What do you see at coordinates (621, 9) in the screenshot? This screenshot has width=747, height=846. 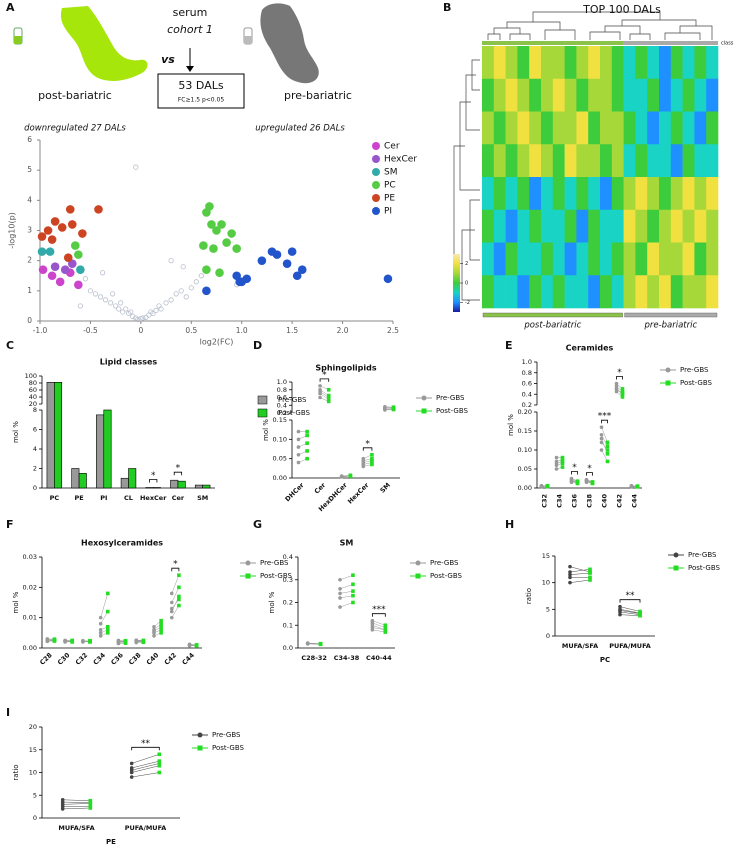 I see `chart-title: TOP 100 DALs` at bounding box center [621, 9].